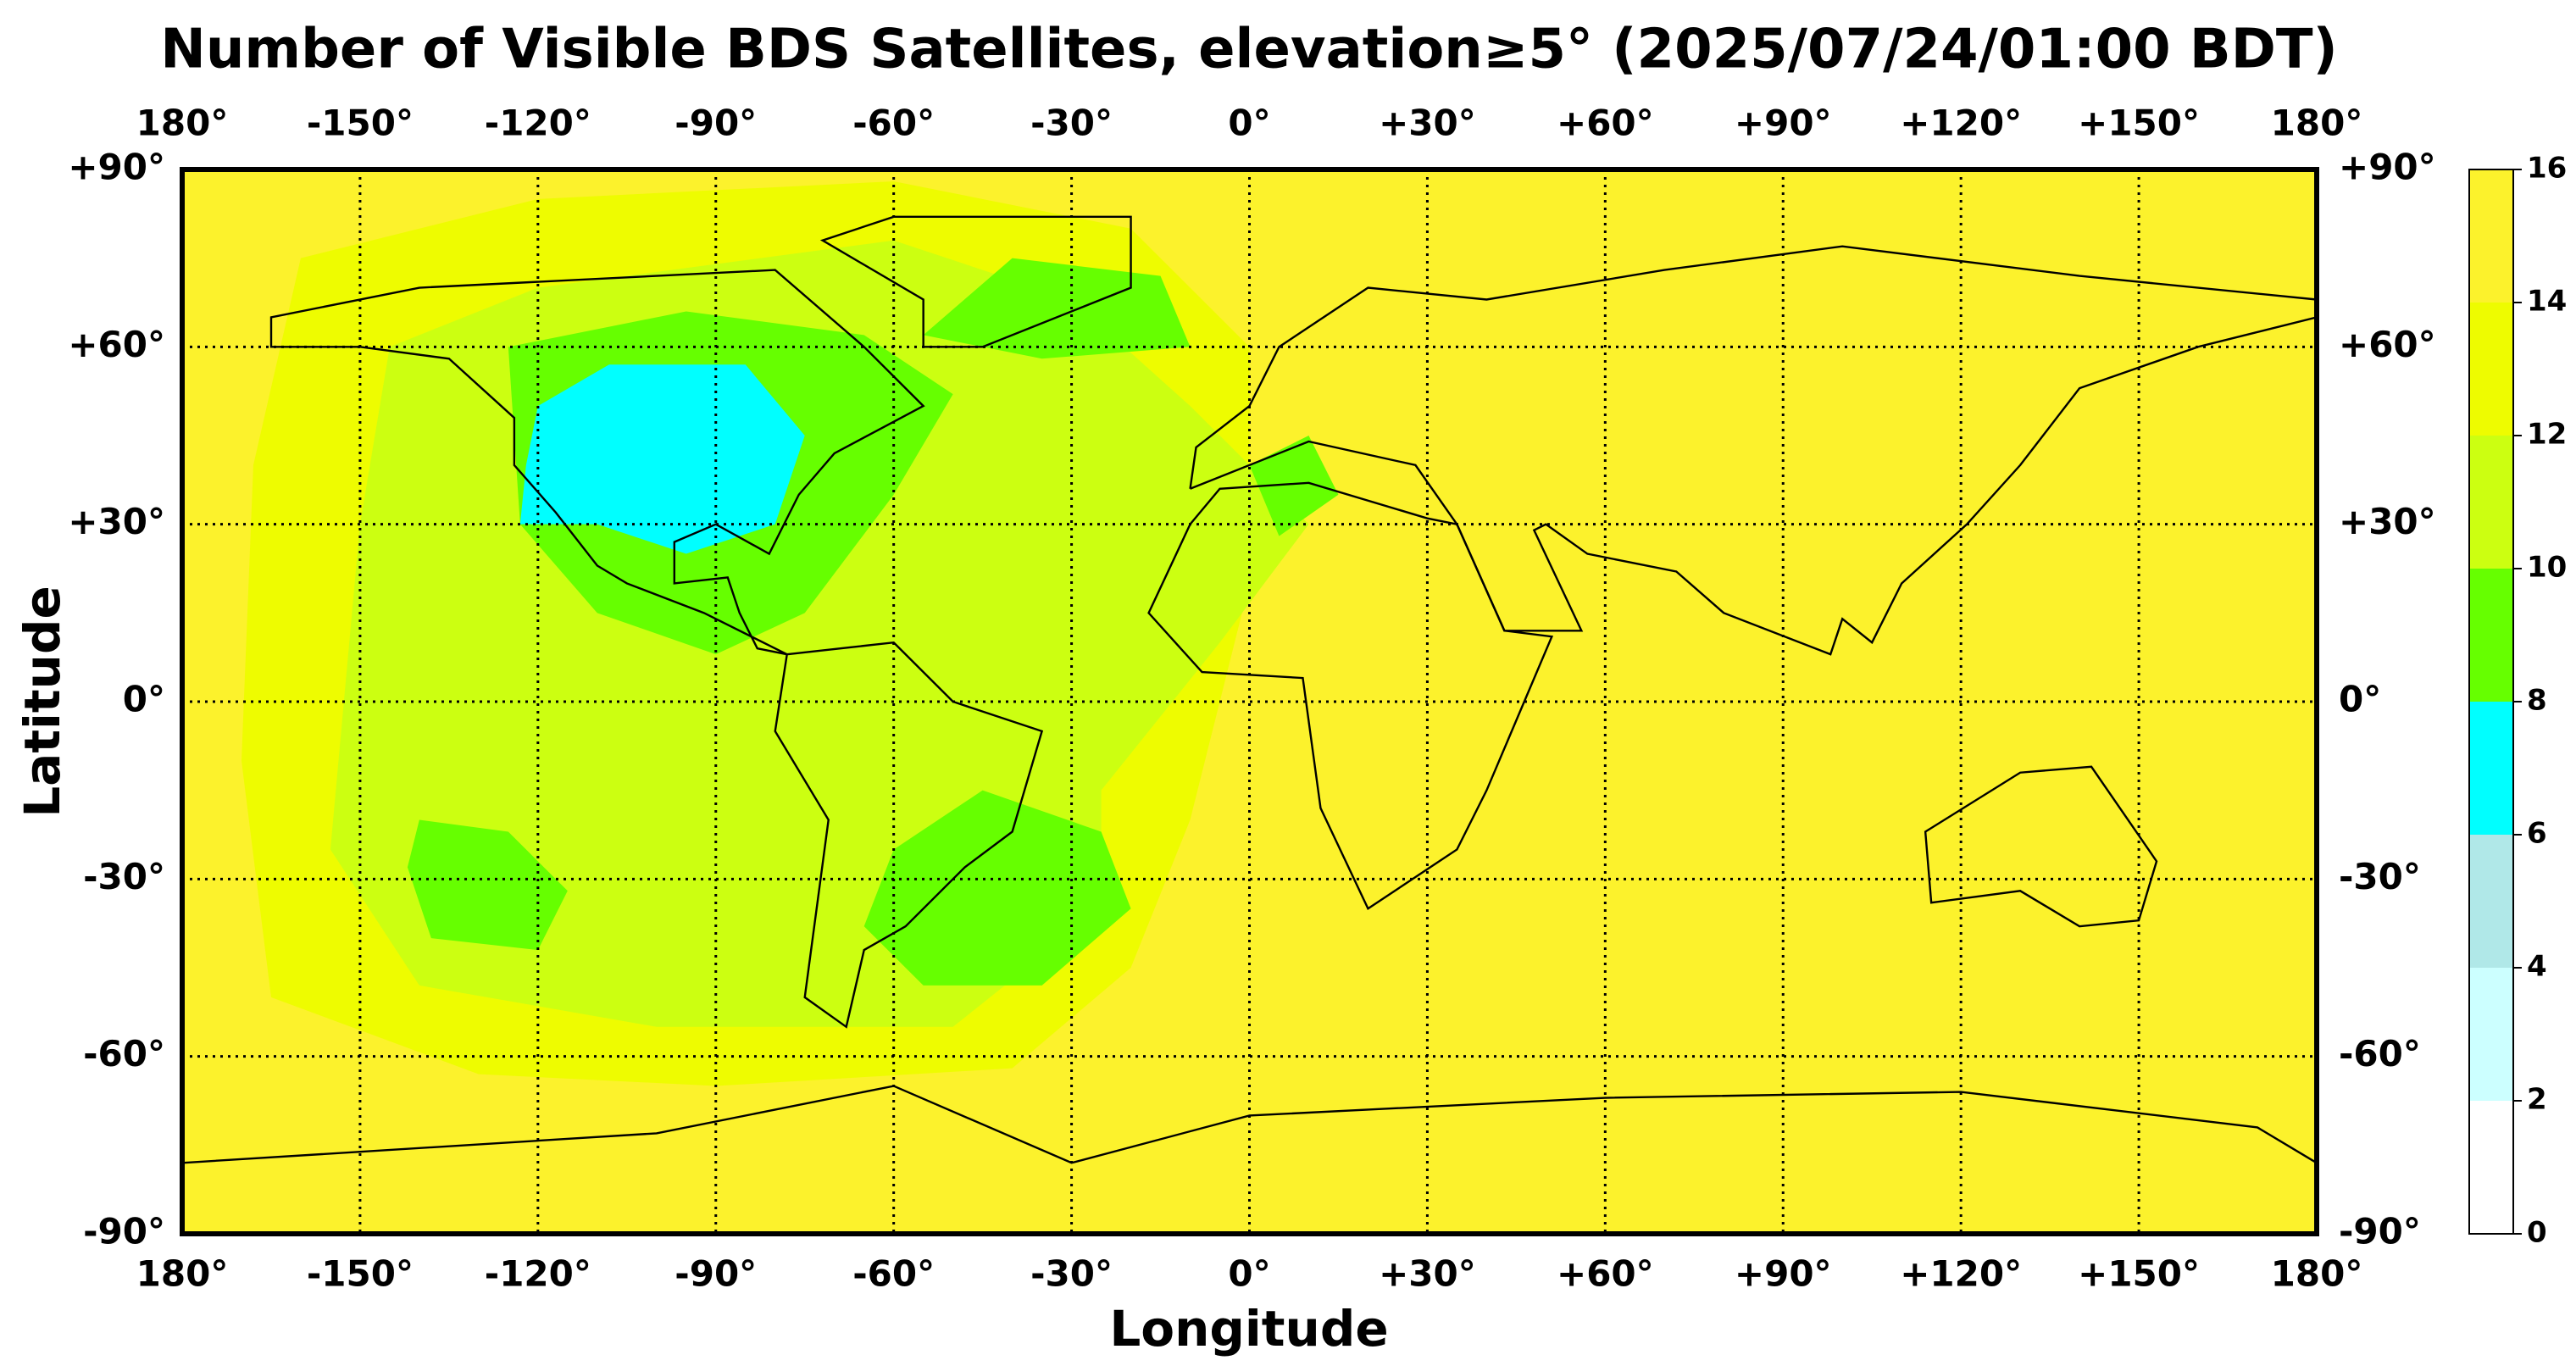  I want to click on x-axis-label: Longitude, so click(1248, 1329).